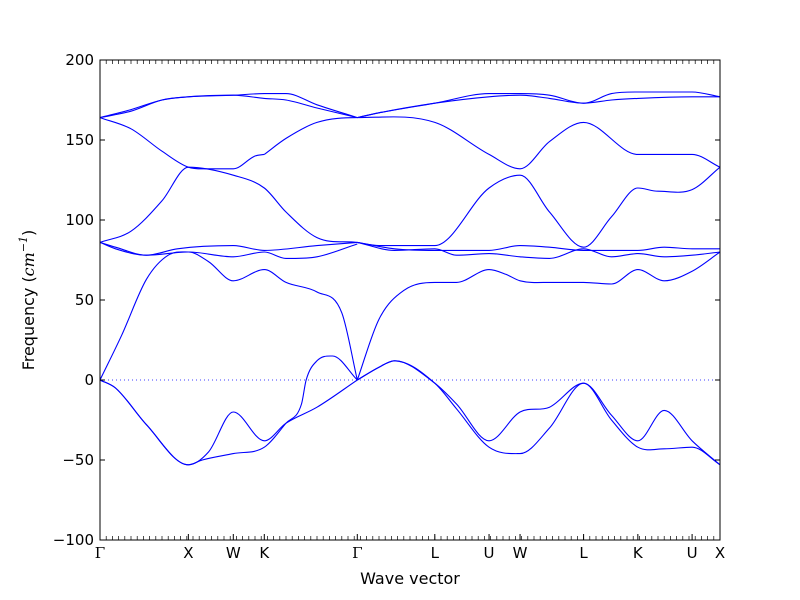  Describe the element at coordinates (89, 380) in the screenshot. I see `y-tick-label: 0` at that location.